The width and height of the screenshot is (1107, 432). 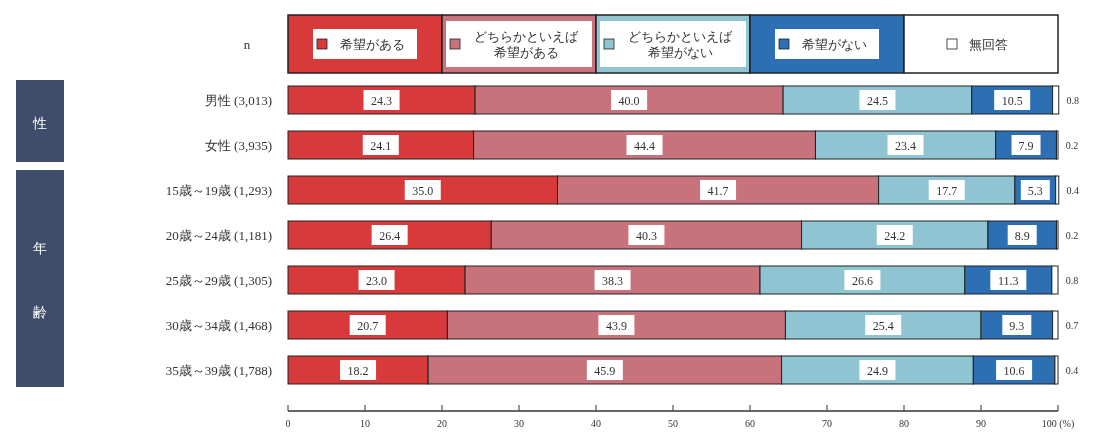 What do you see at coordinates (877, 101) in the screenshot?
I see `data-label: 24.5` at bounding box center [877, 101].